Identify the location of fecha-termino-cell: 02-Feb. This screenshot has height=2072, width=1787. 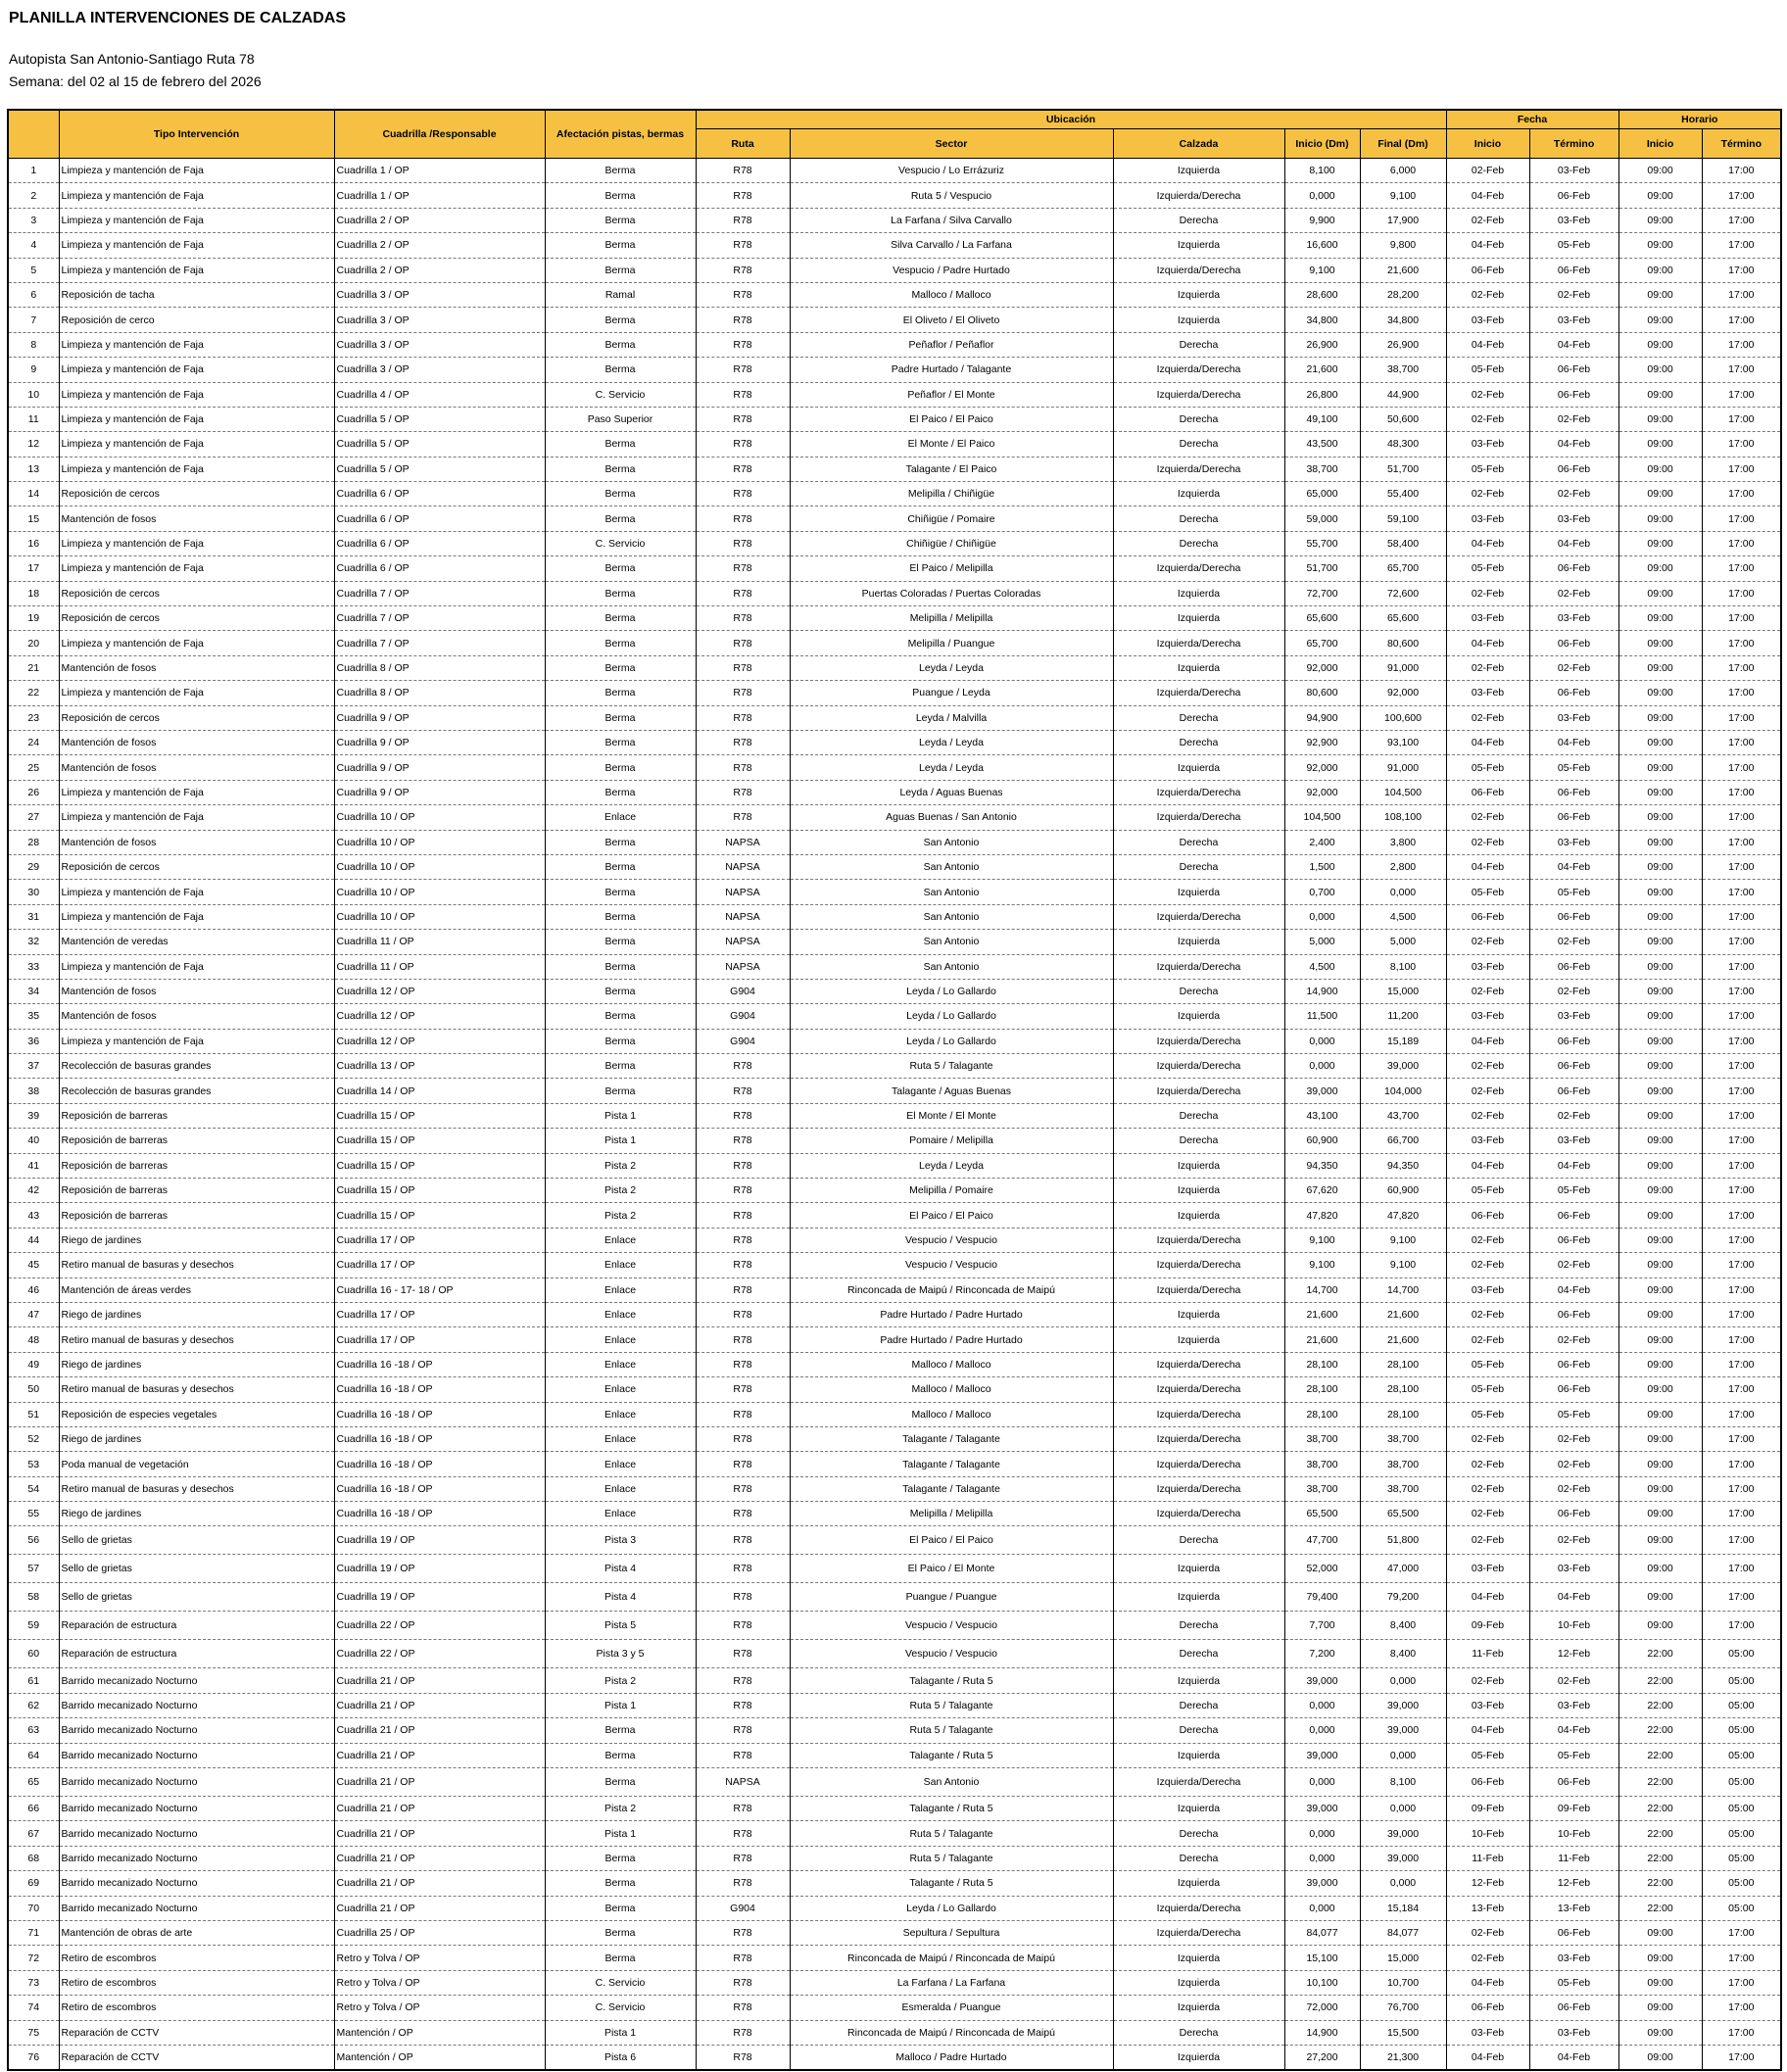
(1573, 942).